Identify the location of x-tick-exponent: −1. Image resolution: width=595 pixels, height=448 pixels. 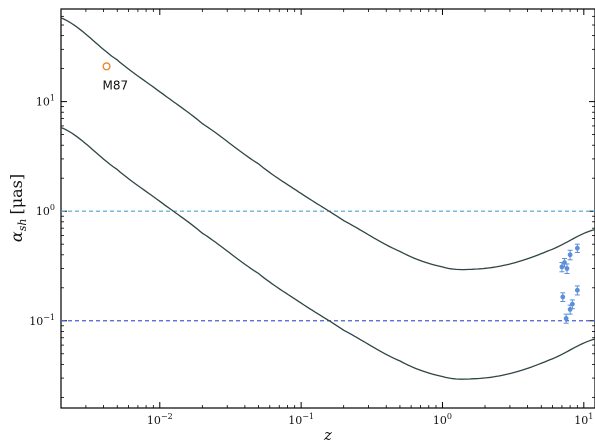
(308, 416).